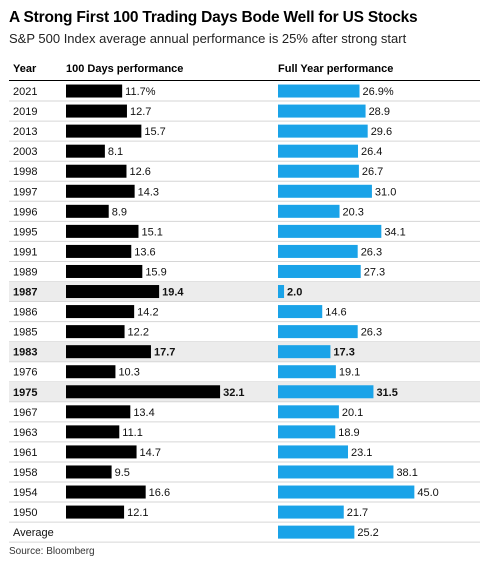 This screenshot has height=566, width=487. I want to click on source-note: Source: Bloomberg, so click(52, 551).